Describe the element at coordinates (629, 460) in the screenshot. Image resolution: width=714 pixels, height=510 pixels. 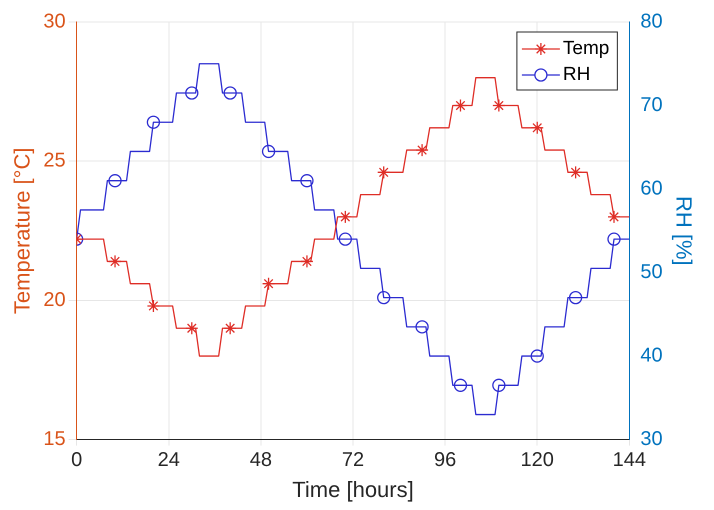
I see `x-tick-label: 144` at that location.